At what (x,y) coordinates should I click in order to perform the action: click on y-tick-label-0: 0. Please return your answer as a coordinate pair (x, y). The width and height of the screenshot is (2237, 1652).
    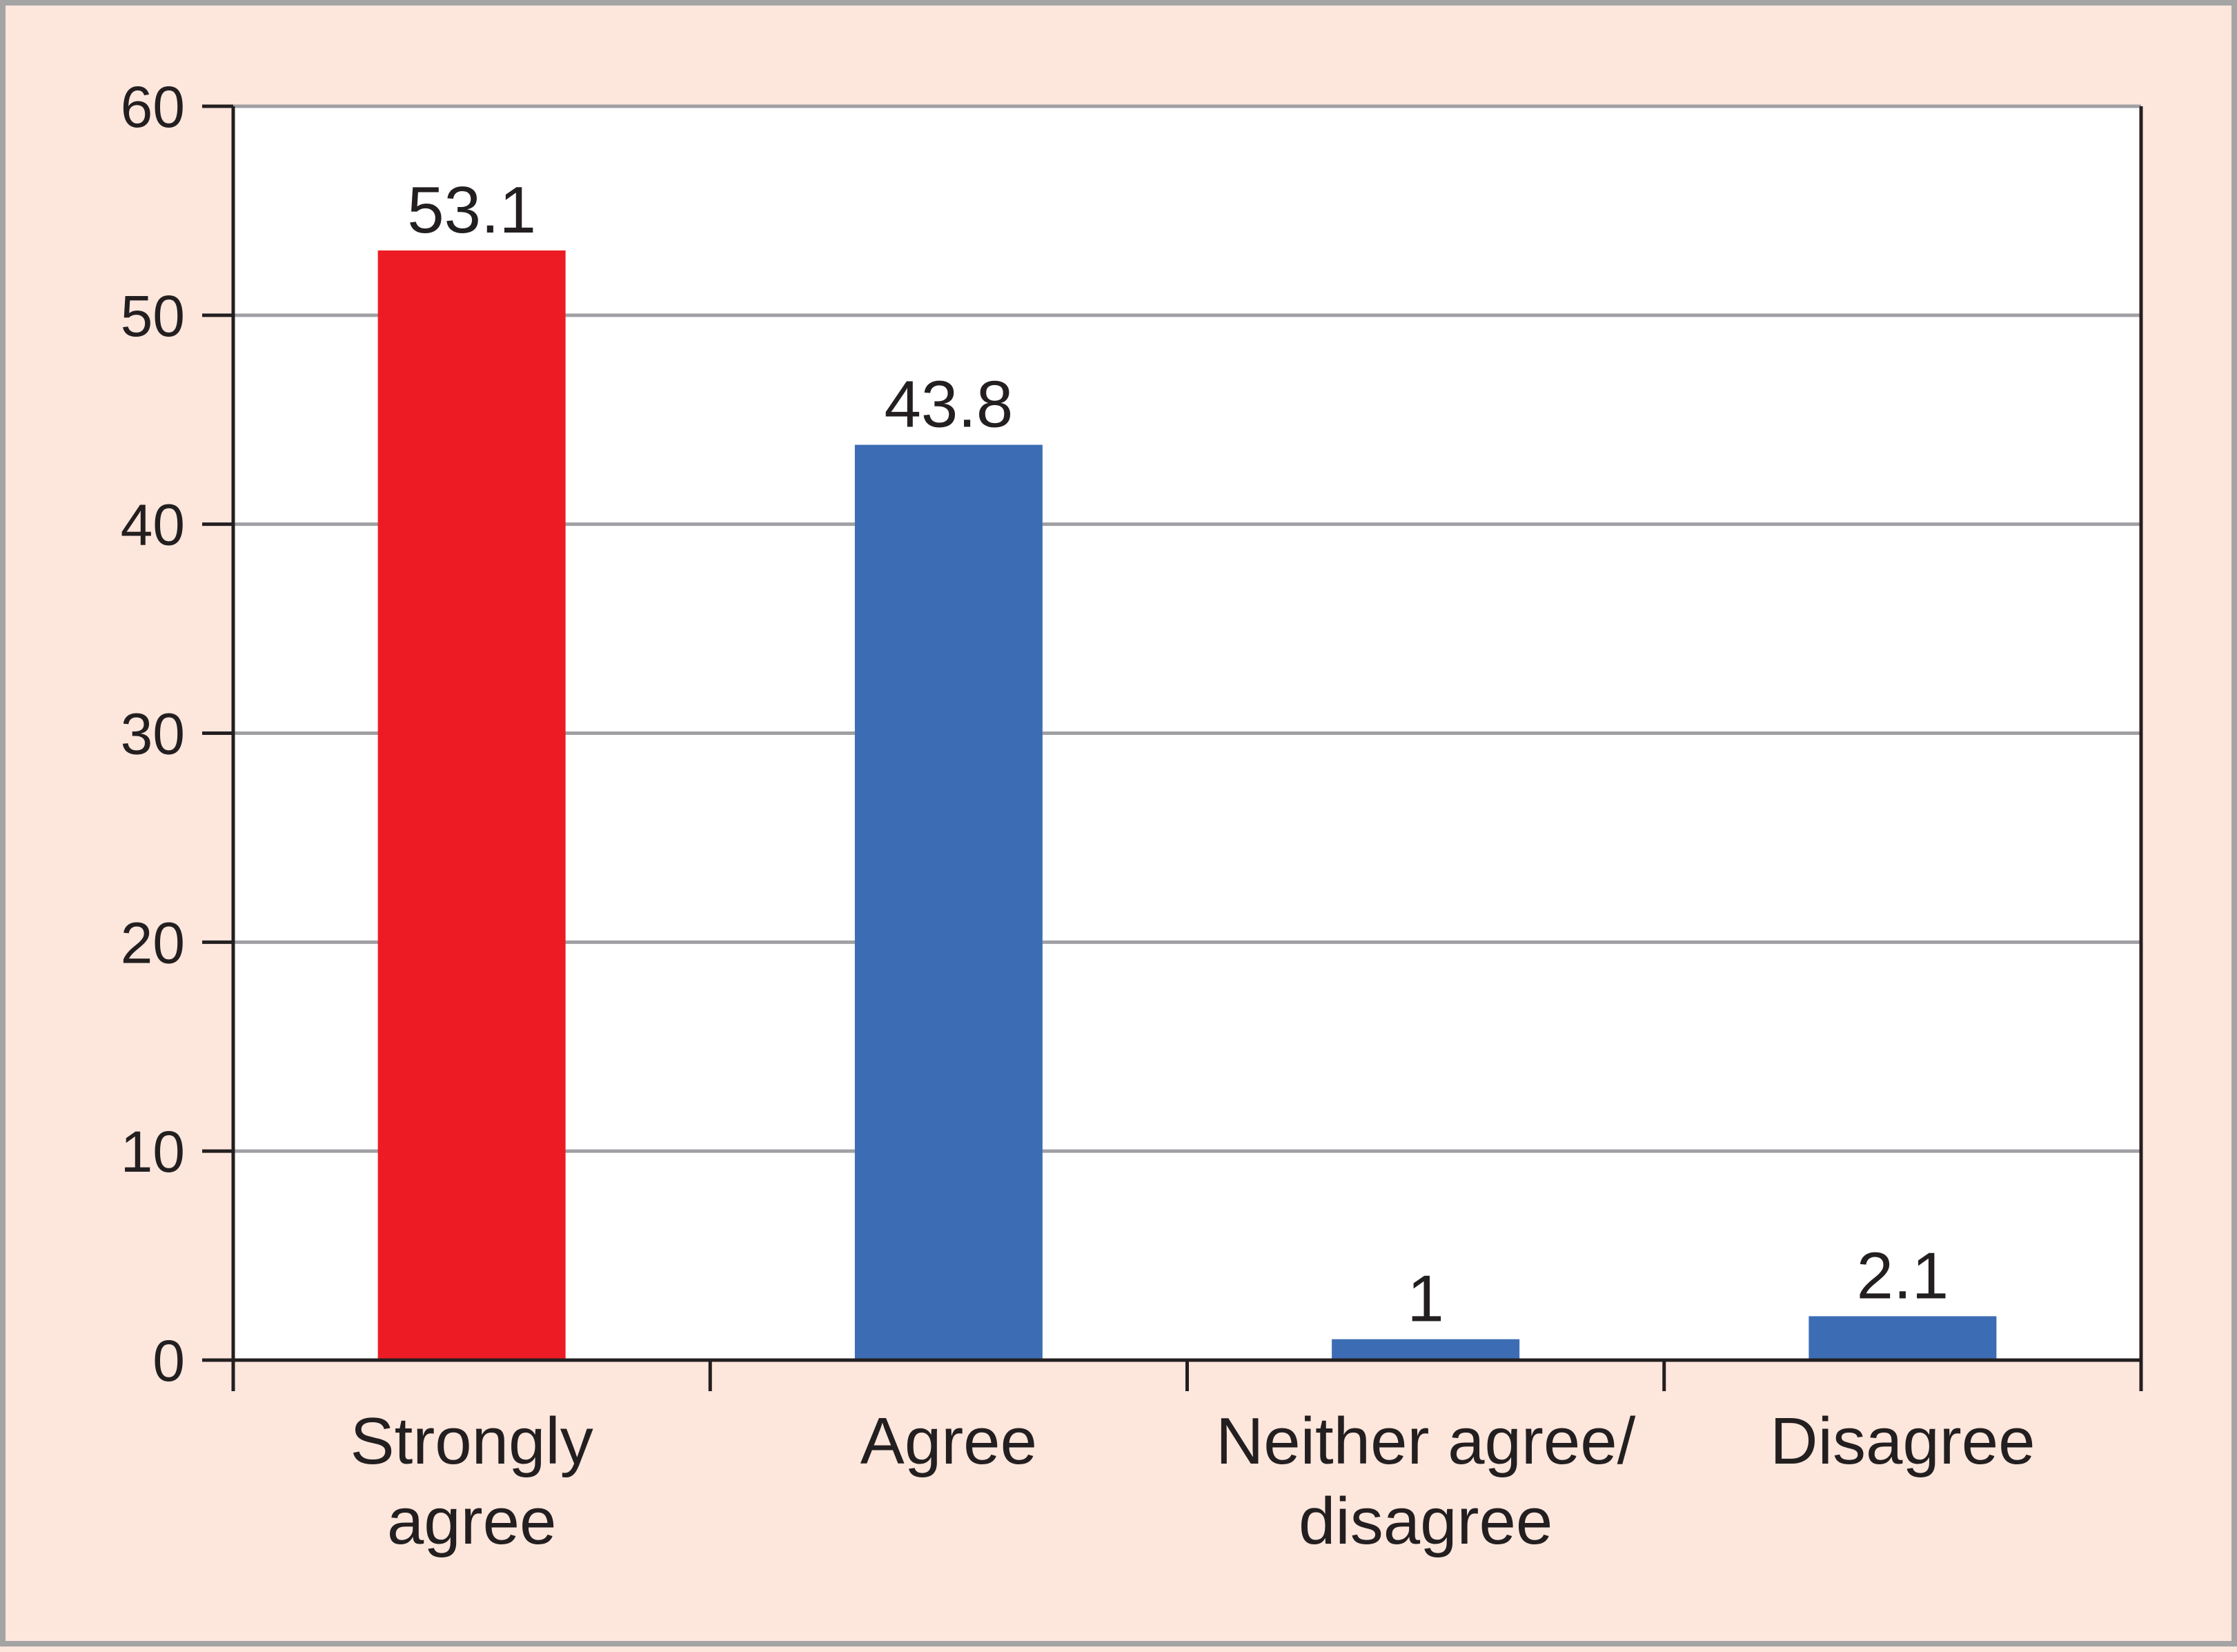
    Looking at the image, I should click on (168, 1360).